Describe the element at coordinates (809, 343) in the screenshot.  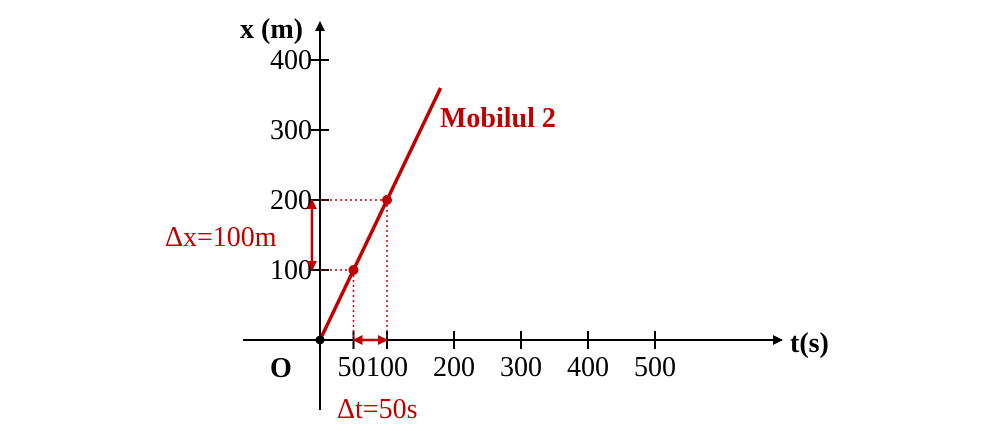
I see `x-axis-title: t(s)` at that location.